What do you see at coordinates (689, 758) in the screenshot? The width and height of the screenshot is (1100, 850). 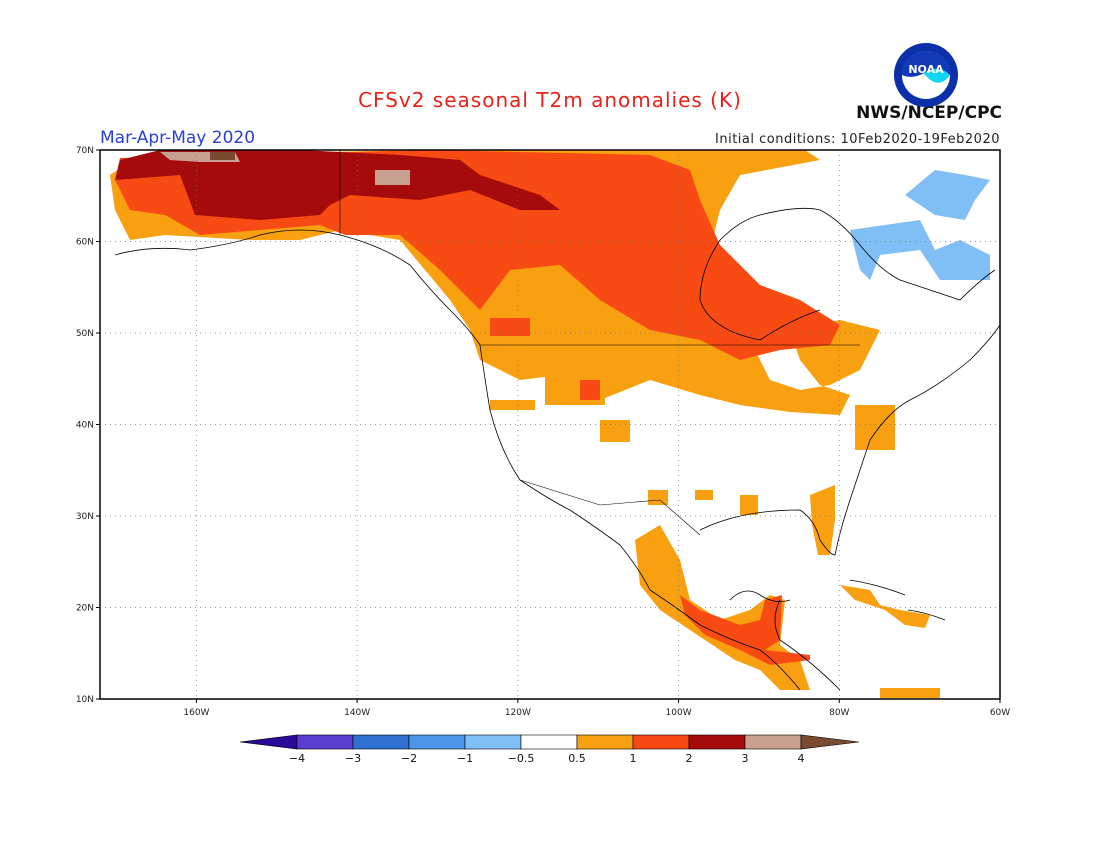 I see `colorbar-label: 2` at bounding box center [689, 758].